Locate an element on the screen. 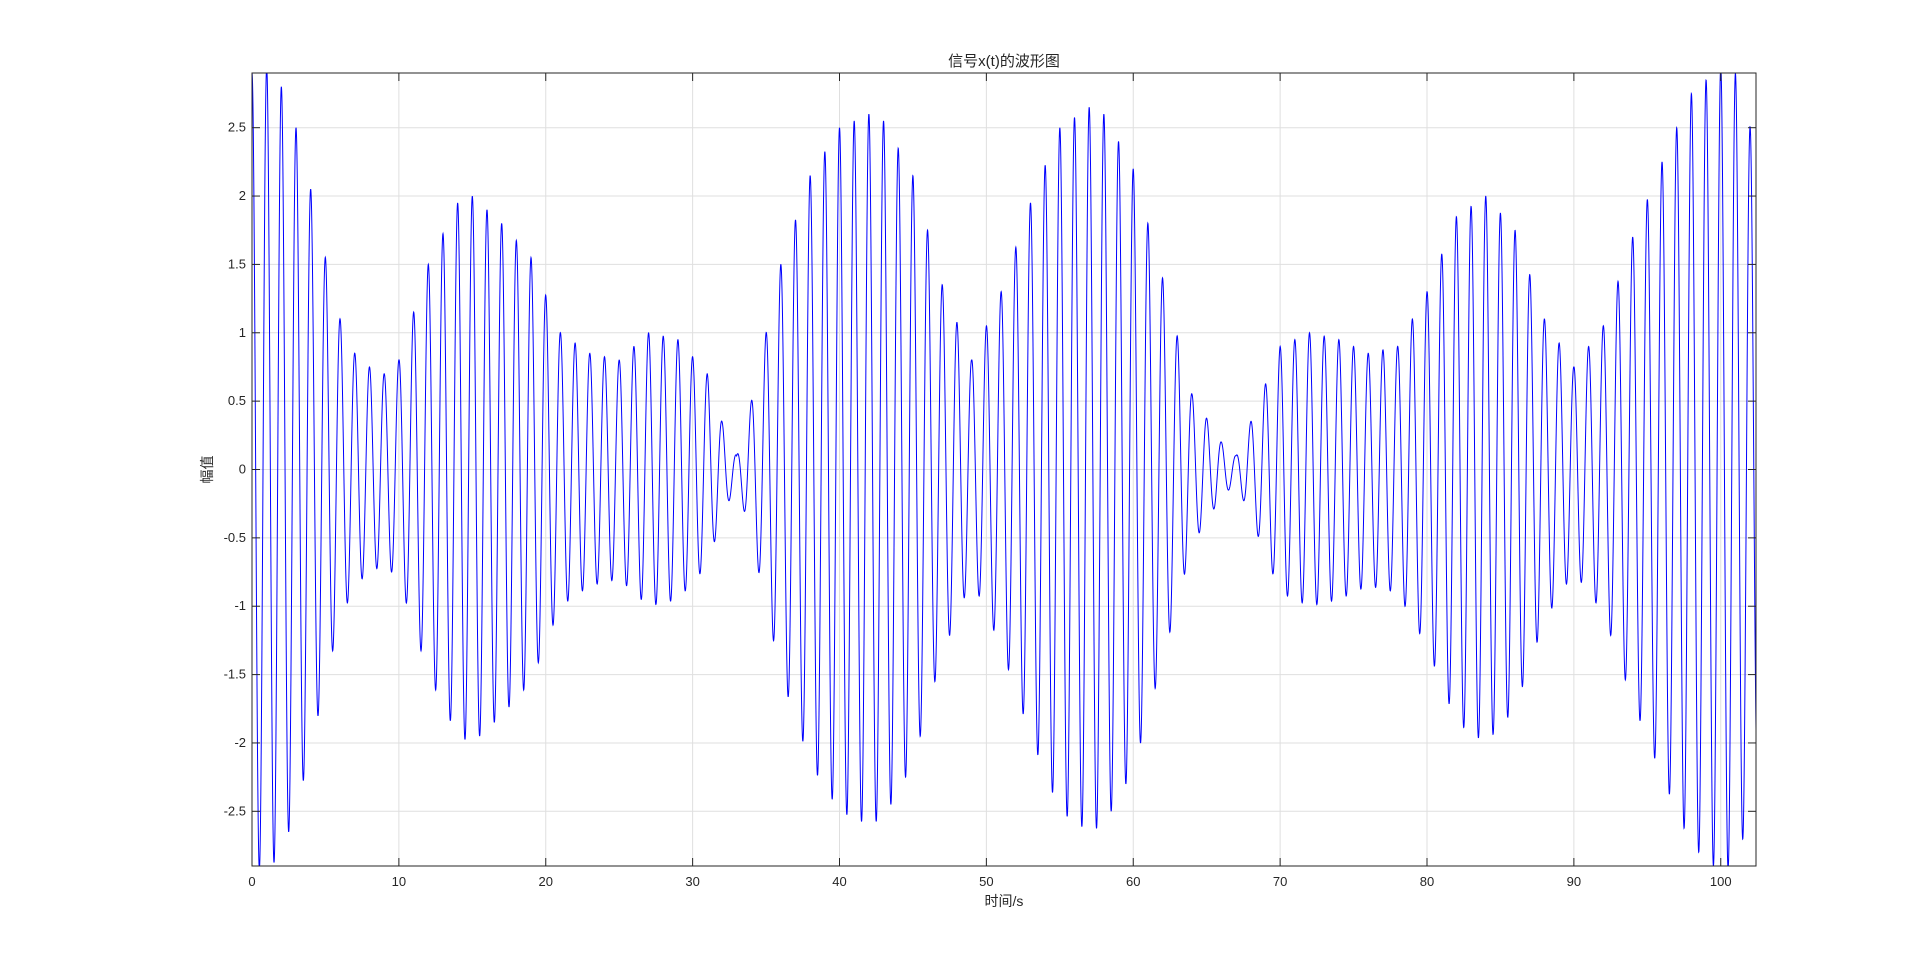 This screenshot has width=1920, height=967. y-tick-label: -2 is located at coordinates (240, 742).